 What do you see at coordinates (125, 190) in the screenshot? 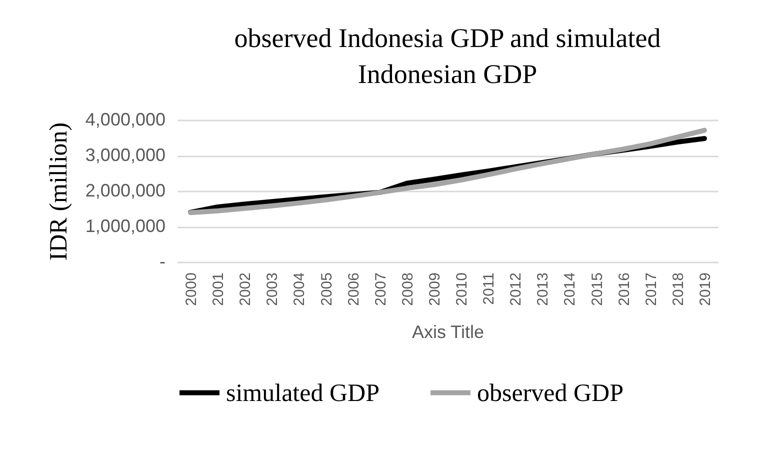
I see `y-tick-label: 2,000,000` at bounding box center [125, 190].